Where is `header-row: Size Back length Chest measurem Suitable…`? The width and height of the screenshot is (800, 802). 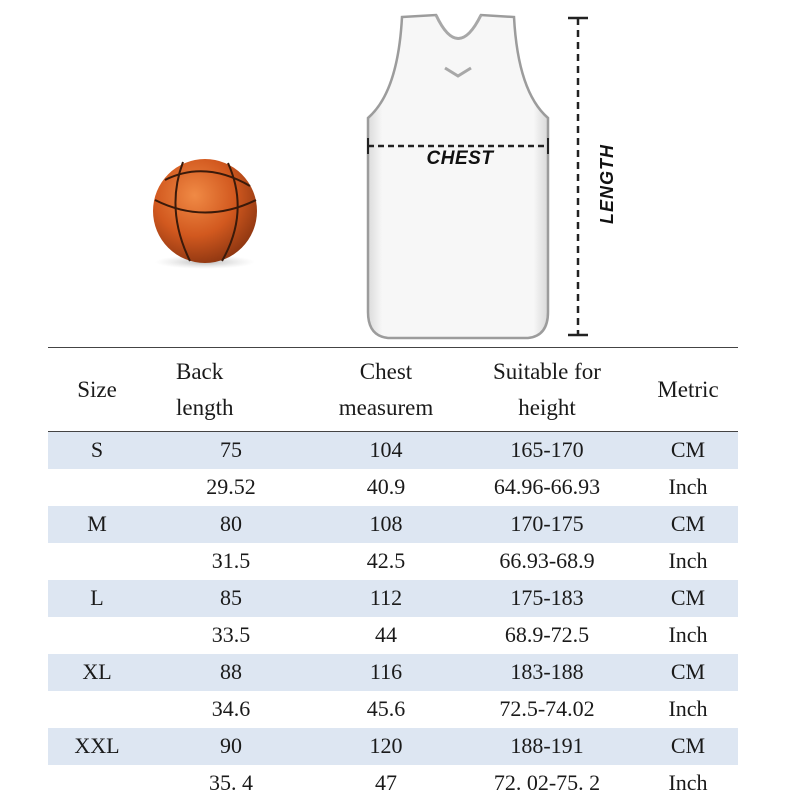 header-row: Size Back length Chest measurem Suitable… is located at coordinates (393, 389).